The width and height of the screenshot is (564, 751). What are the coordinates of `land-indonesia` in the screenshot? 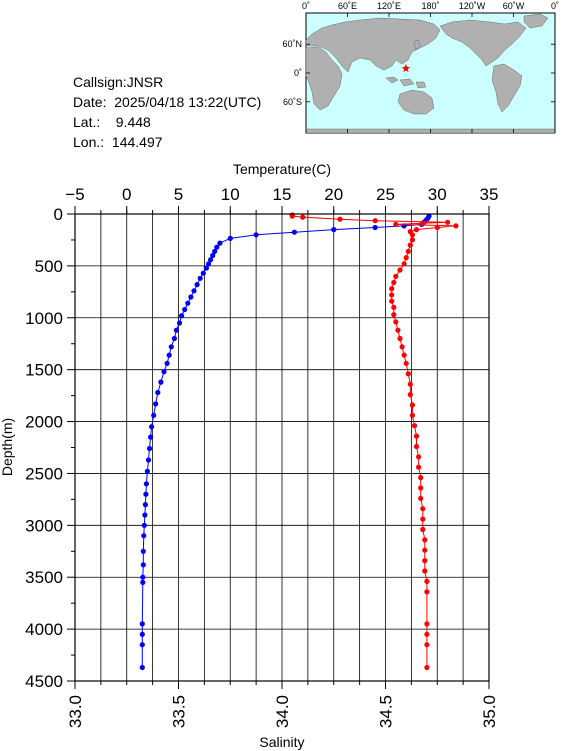 It's located at (406, 82).